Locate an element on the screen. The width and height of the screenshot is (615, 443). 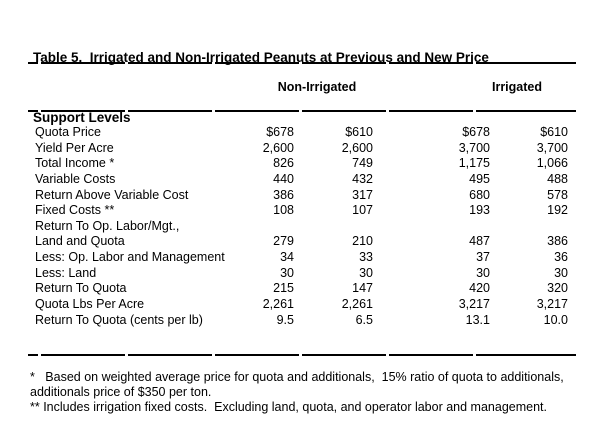
value-cell: 420 is located at coordinates (479, 288).